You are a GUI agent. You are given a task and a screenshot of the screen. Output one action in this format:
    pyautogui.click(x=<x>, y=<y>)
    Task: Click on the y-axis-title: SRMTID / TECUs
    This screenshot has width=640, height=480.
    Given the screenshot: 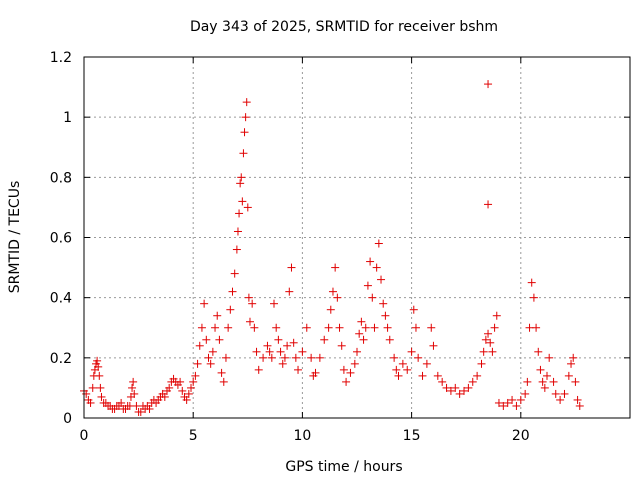 What is the action you would take?
    pyautogui.click(x=15, y=237)
    